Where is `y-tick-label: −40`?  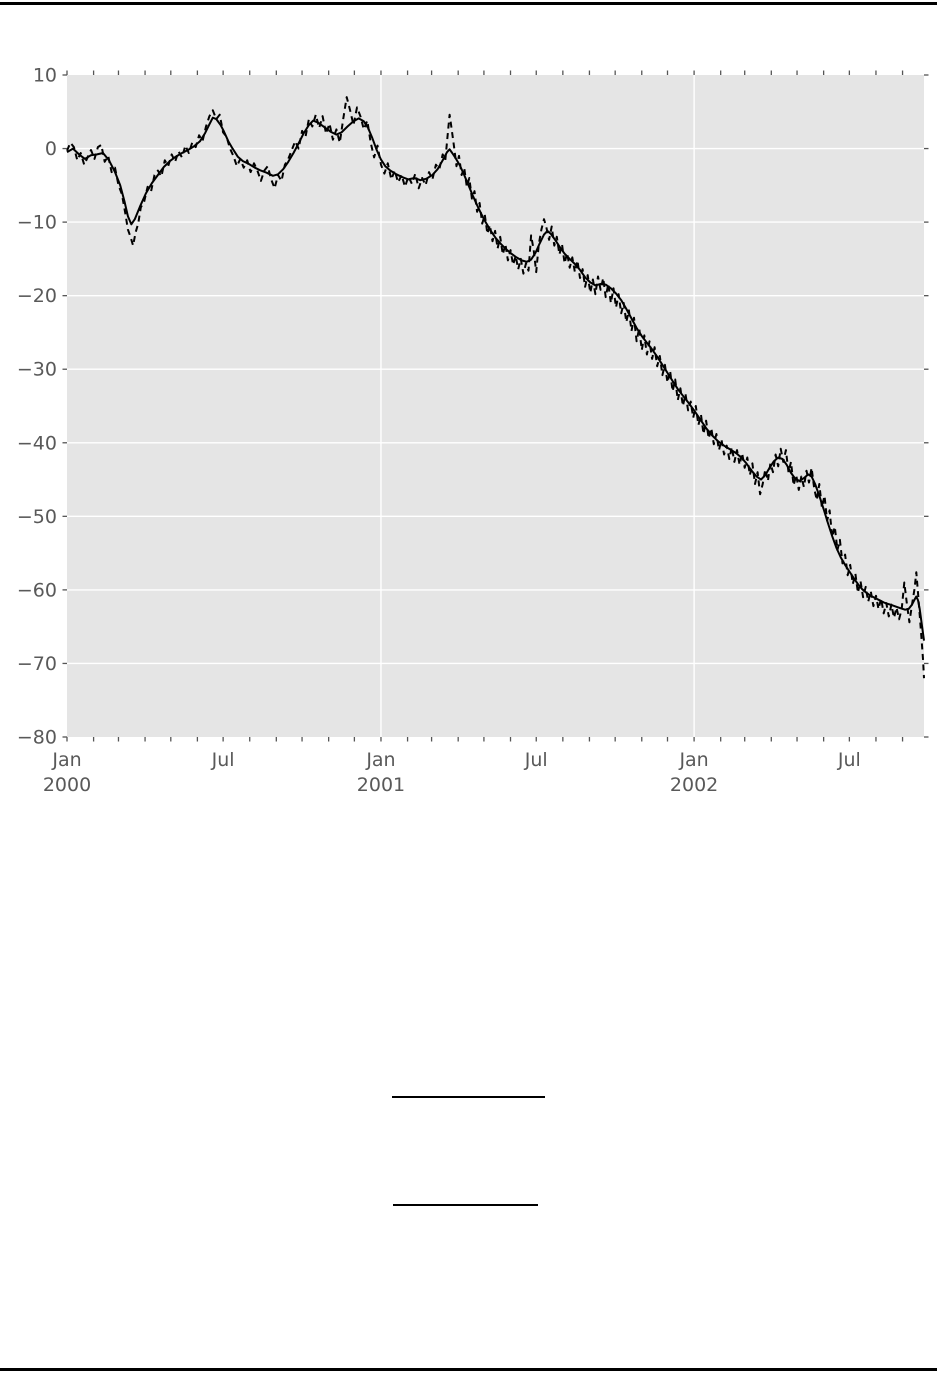 y-tick-label: −40 is located at coordinates (37, 443).